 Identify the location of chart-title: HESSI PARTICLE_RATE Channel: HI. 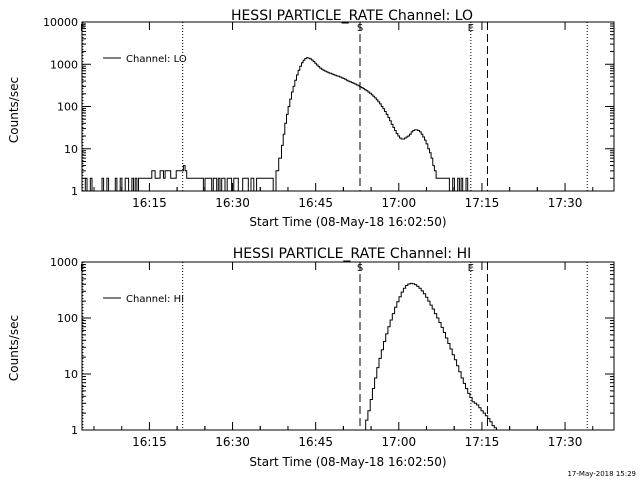
(352, 254).